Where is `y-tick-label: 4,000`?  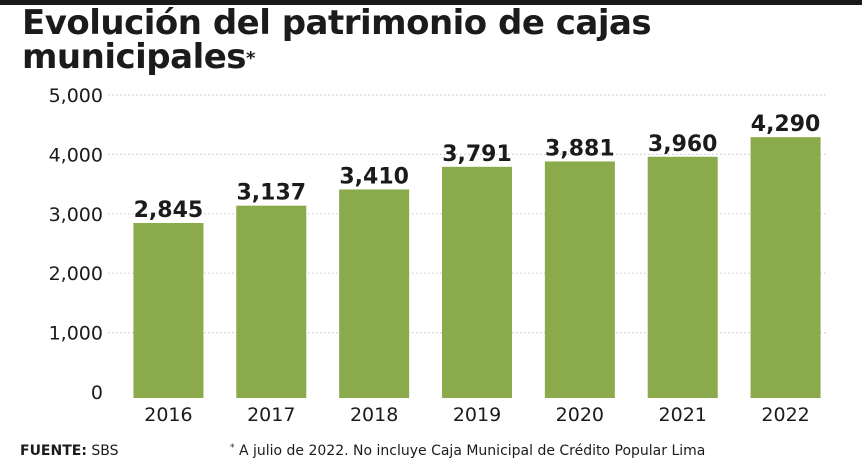
y-tick-label: 4,000 is located at coordinates (76, 155).